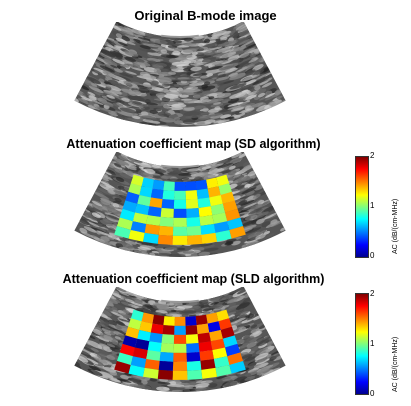 This screenshot has height=406, width=411. Describe the element at coordinates (372, 155) in the screenshot. I see `sd-colorbar-max: 2` at that location.